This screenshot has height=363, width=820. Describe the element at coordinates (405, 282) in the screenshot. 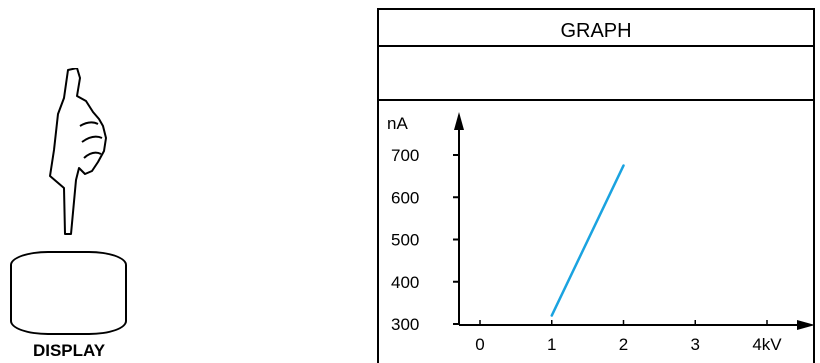

I see `y-tick-label: 400` at that location.